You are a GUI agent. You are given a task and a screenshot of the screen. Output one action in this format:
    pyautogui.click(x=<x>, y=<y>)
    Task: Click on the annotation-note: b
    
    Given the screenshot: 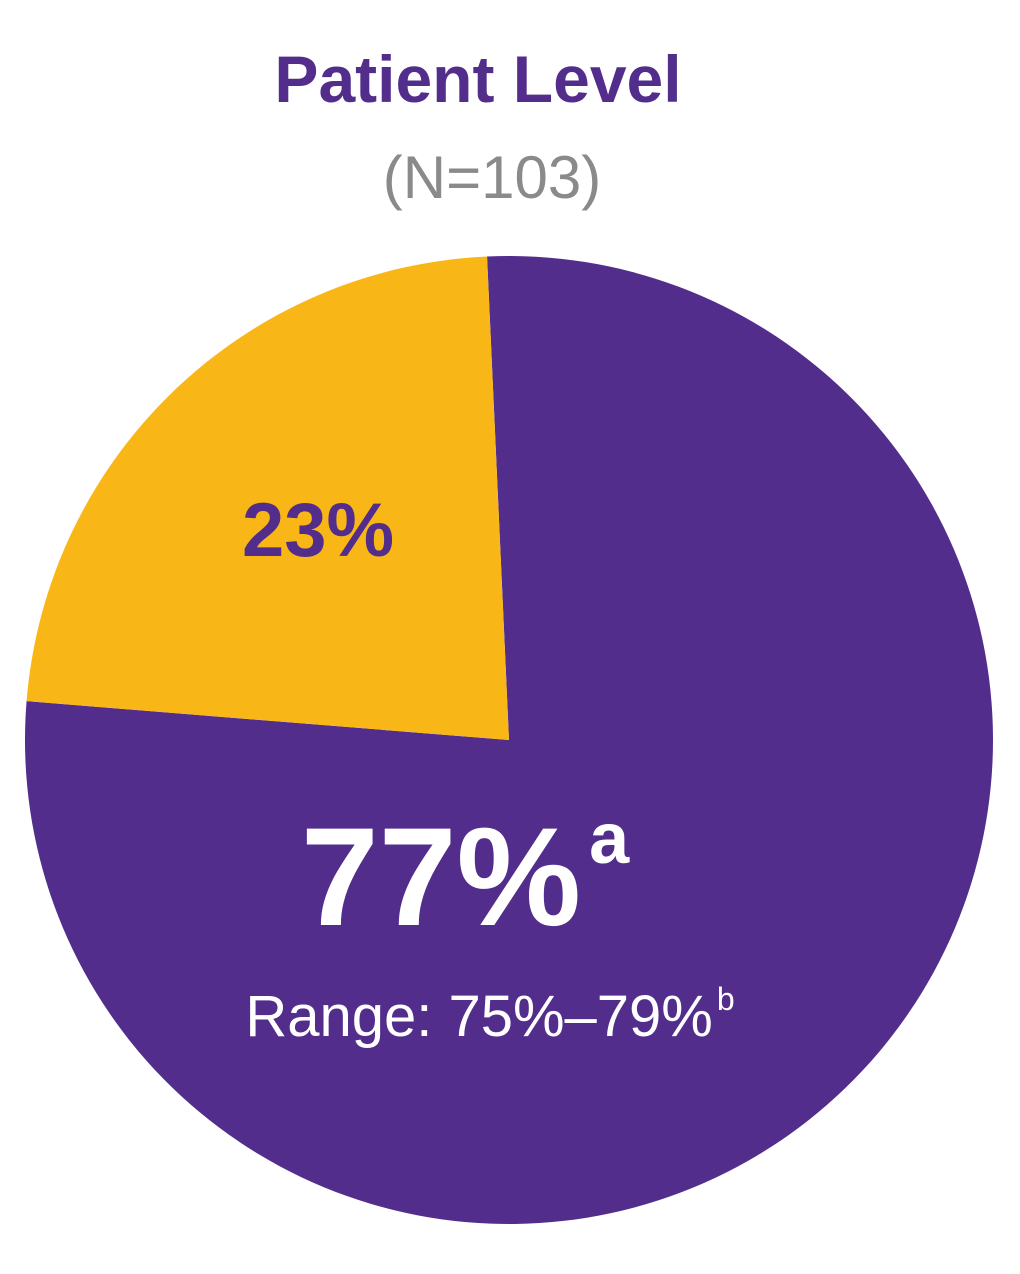 What is the action you would take?
    pyautogui.click(x=726, y=999)
    